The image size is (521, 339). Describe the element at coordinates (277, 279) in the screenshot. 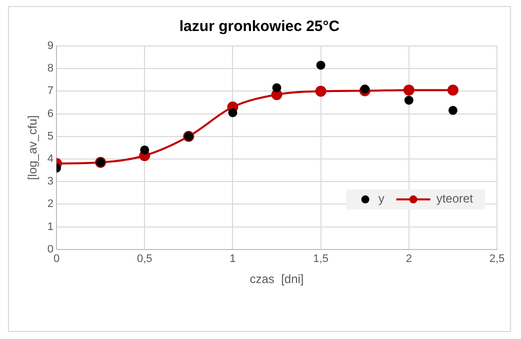

I see `x-axis-title: czas [dni]` at that location.